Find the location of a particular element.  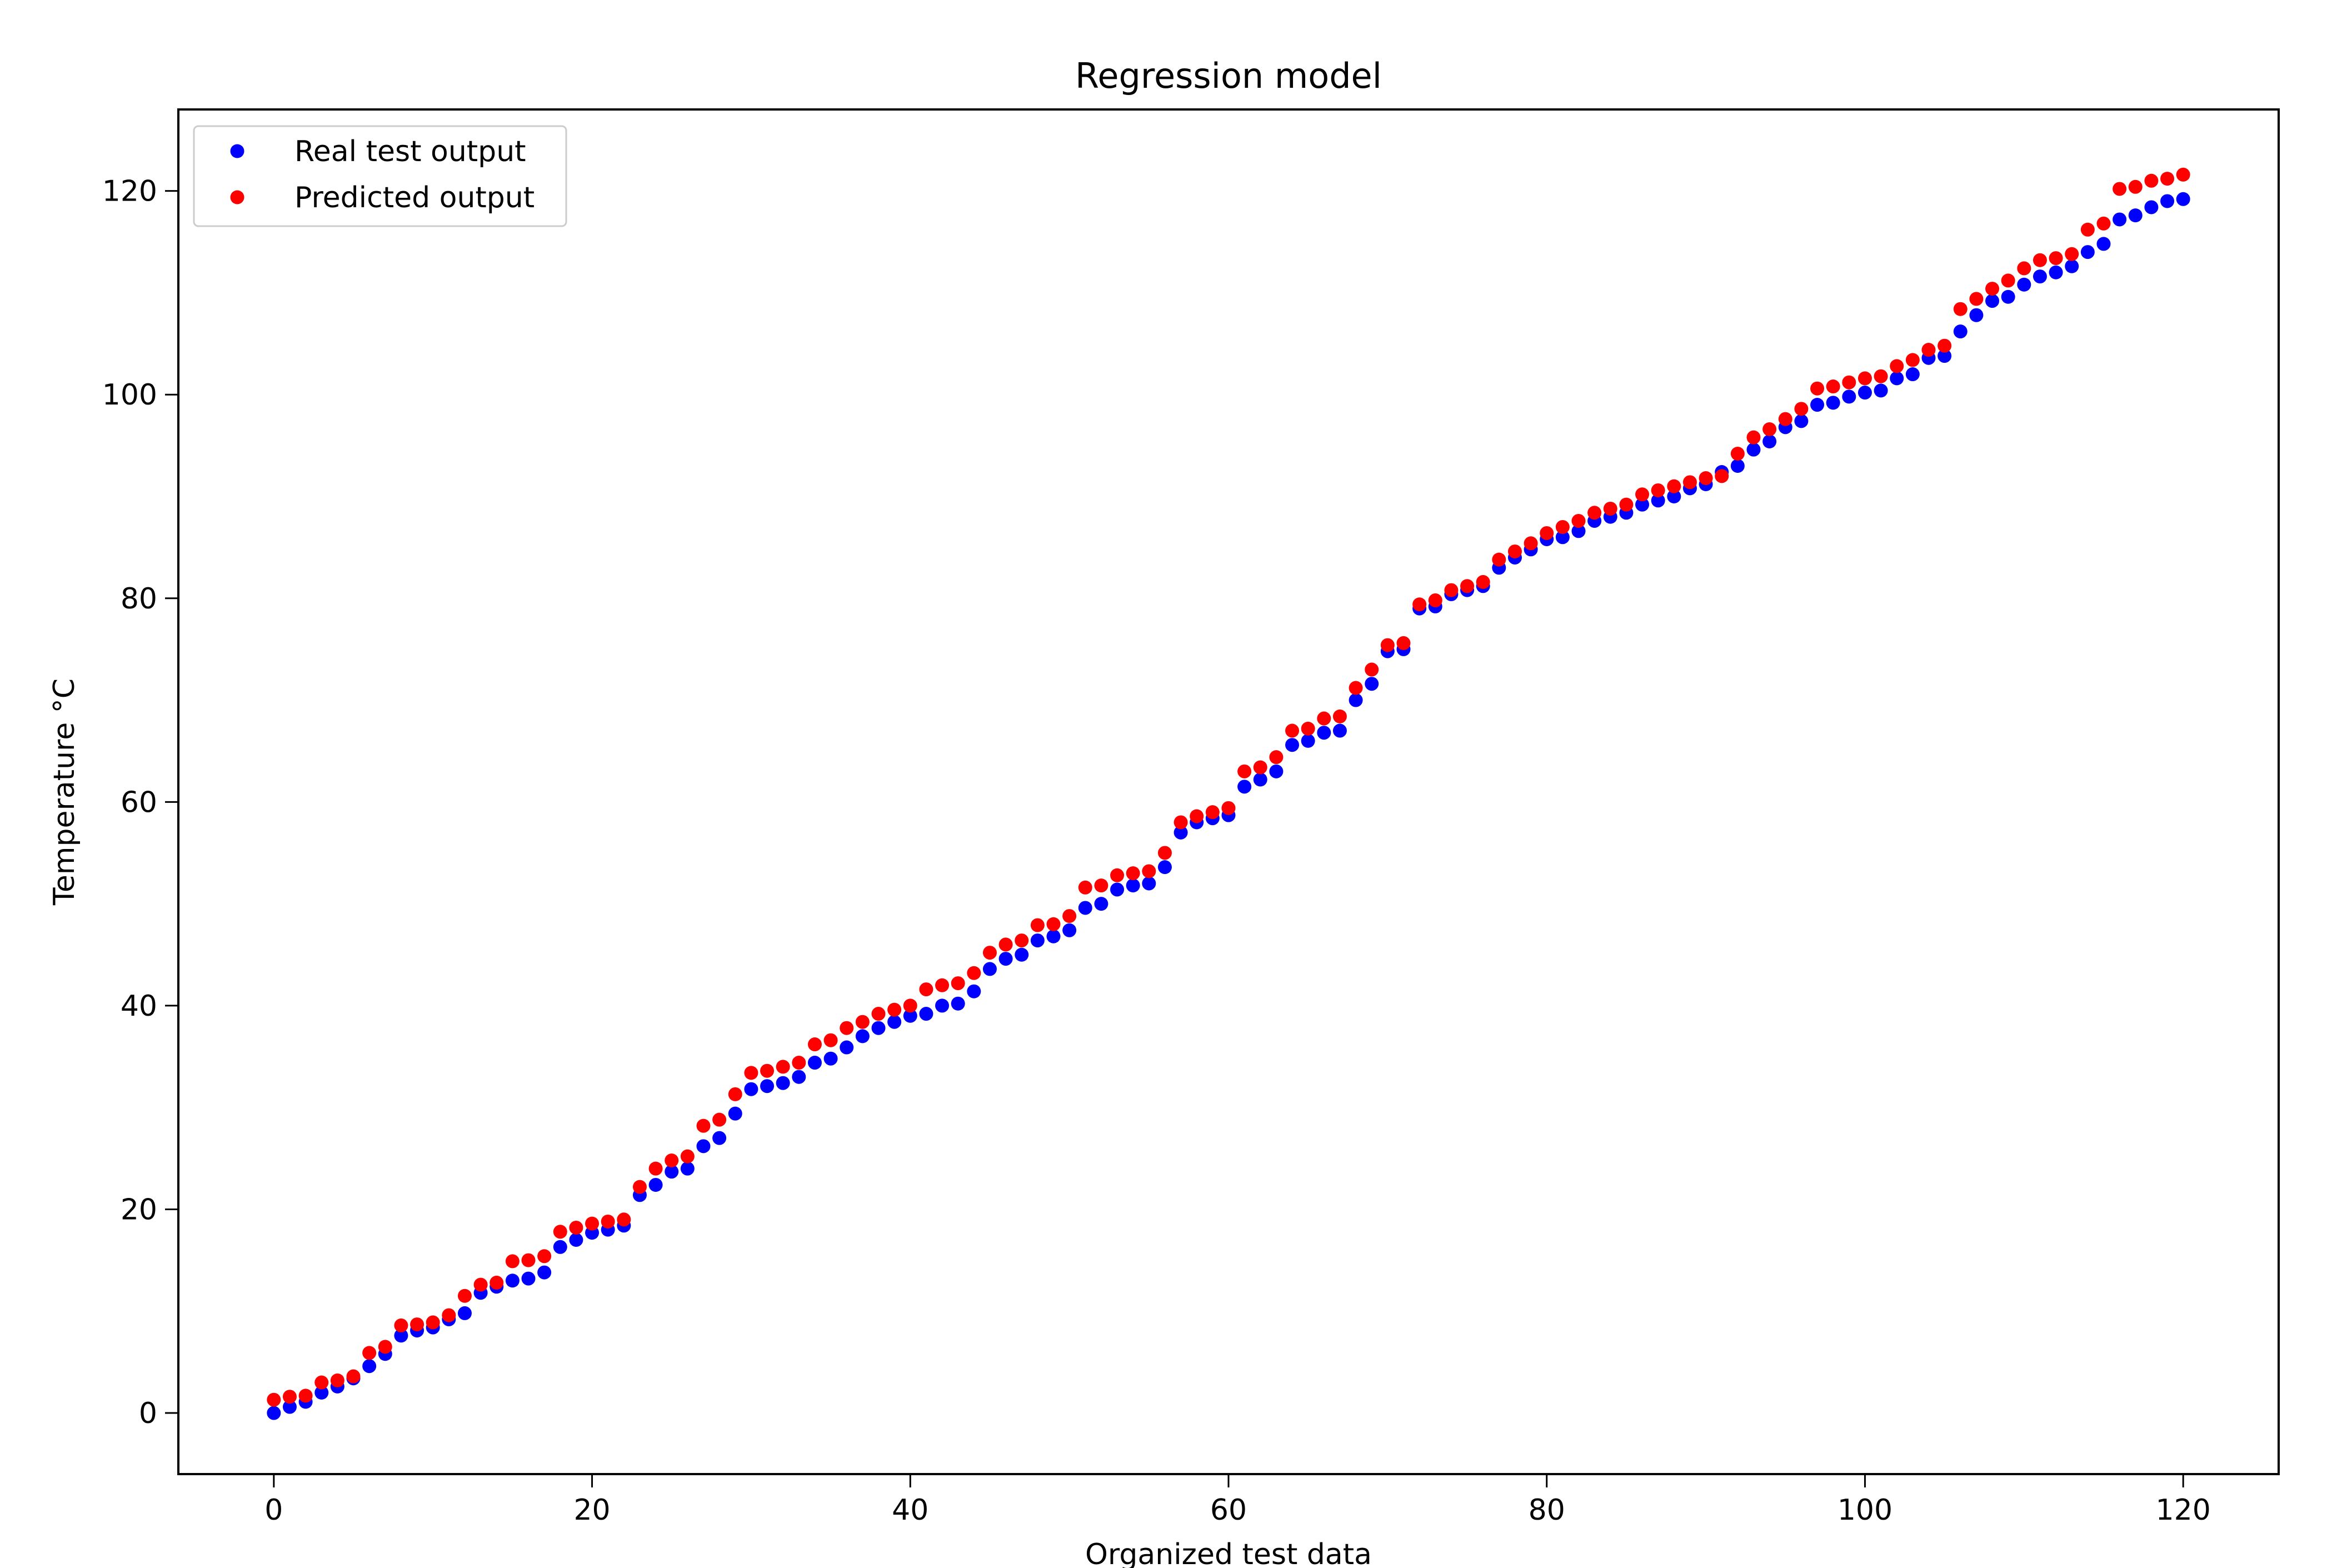

y-tick-label: 20 is located at coordinates (139, 1209).